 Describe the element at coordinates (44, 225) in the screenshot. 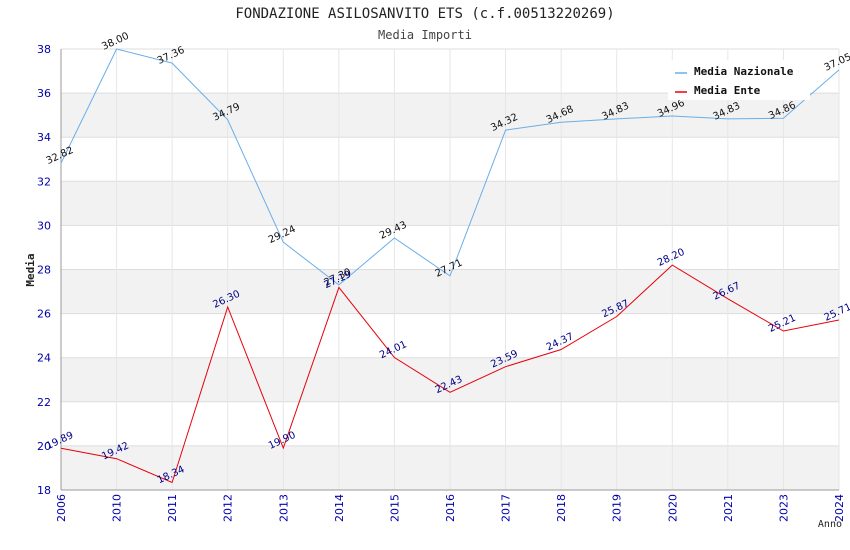

I see `y-tick-label: 30` at that location.